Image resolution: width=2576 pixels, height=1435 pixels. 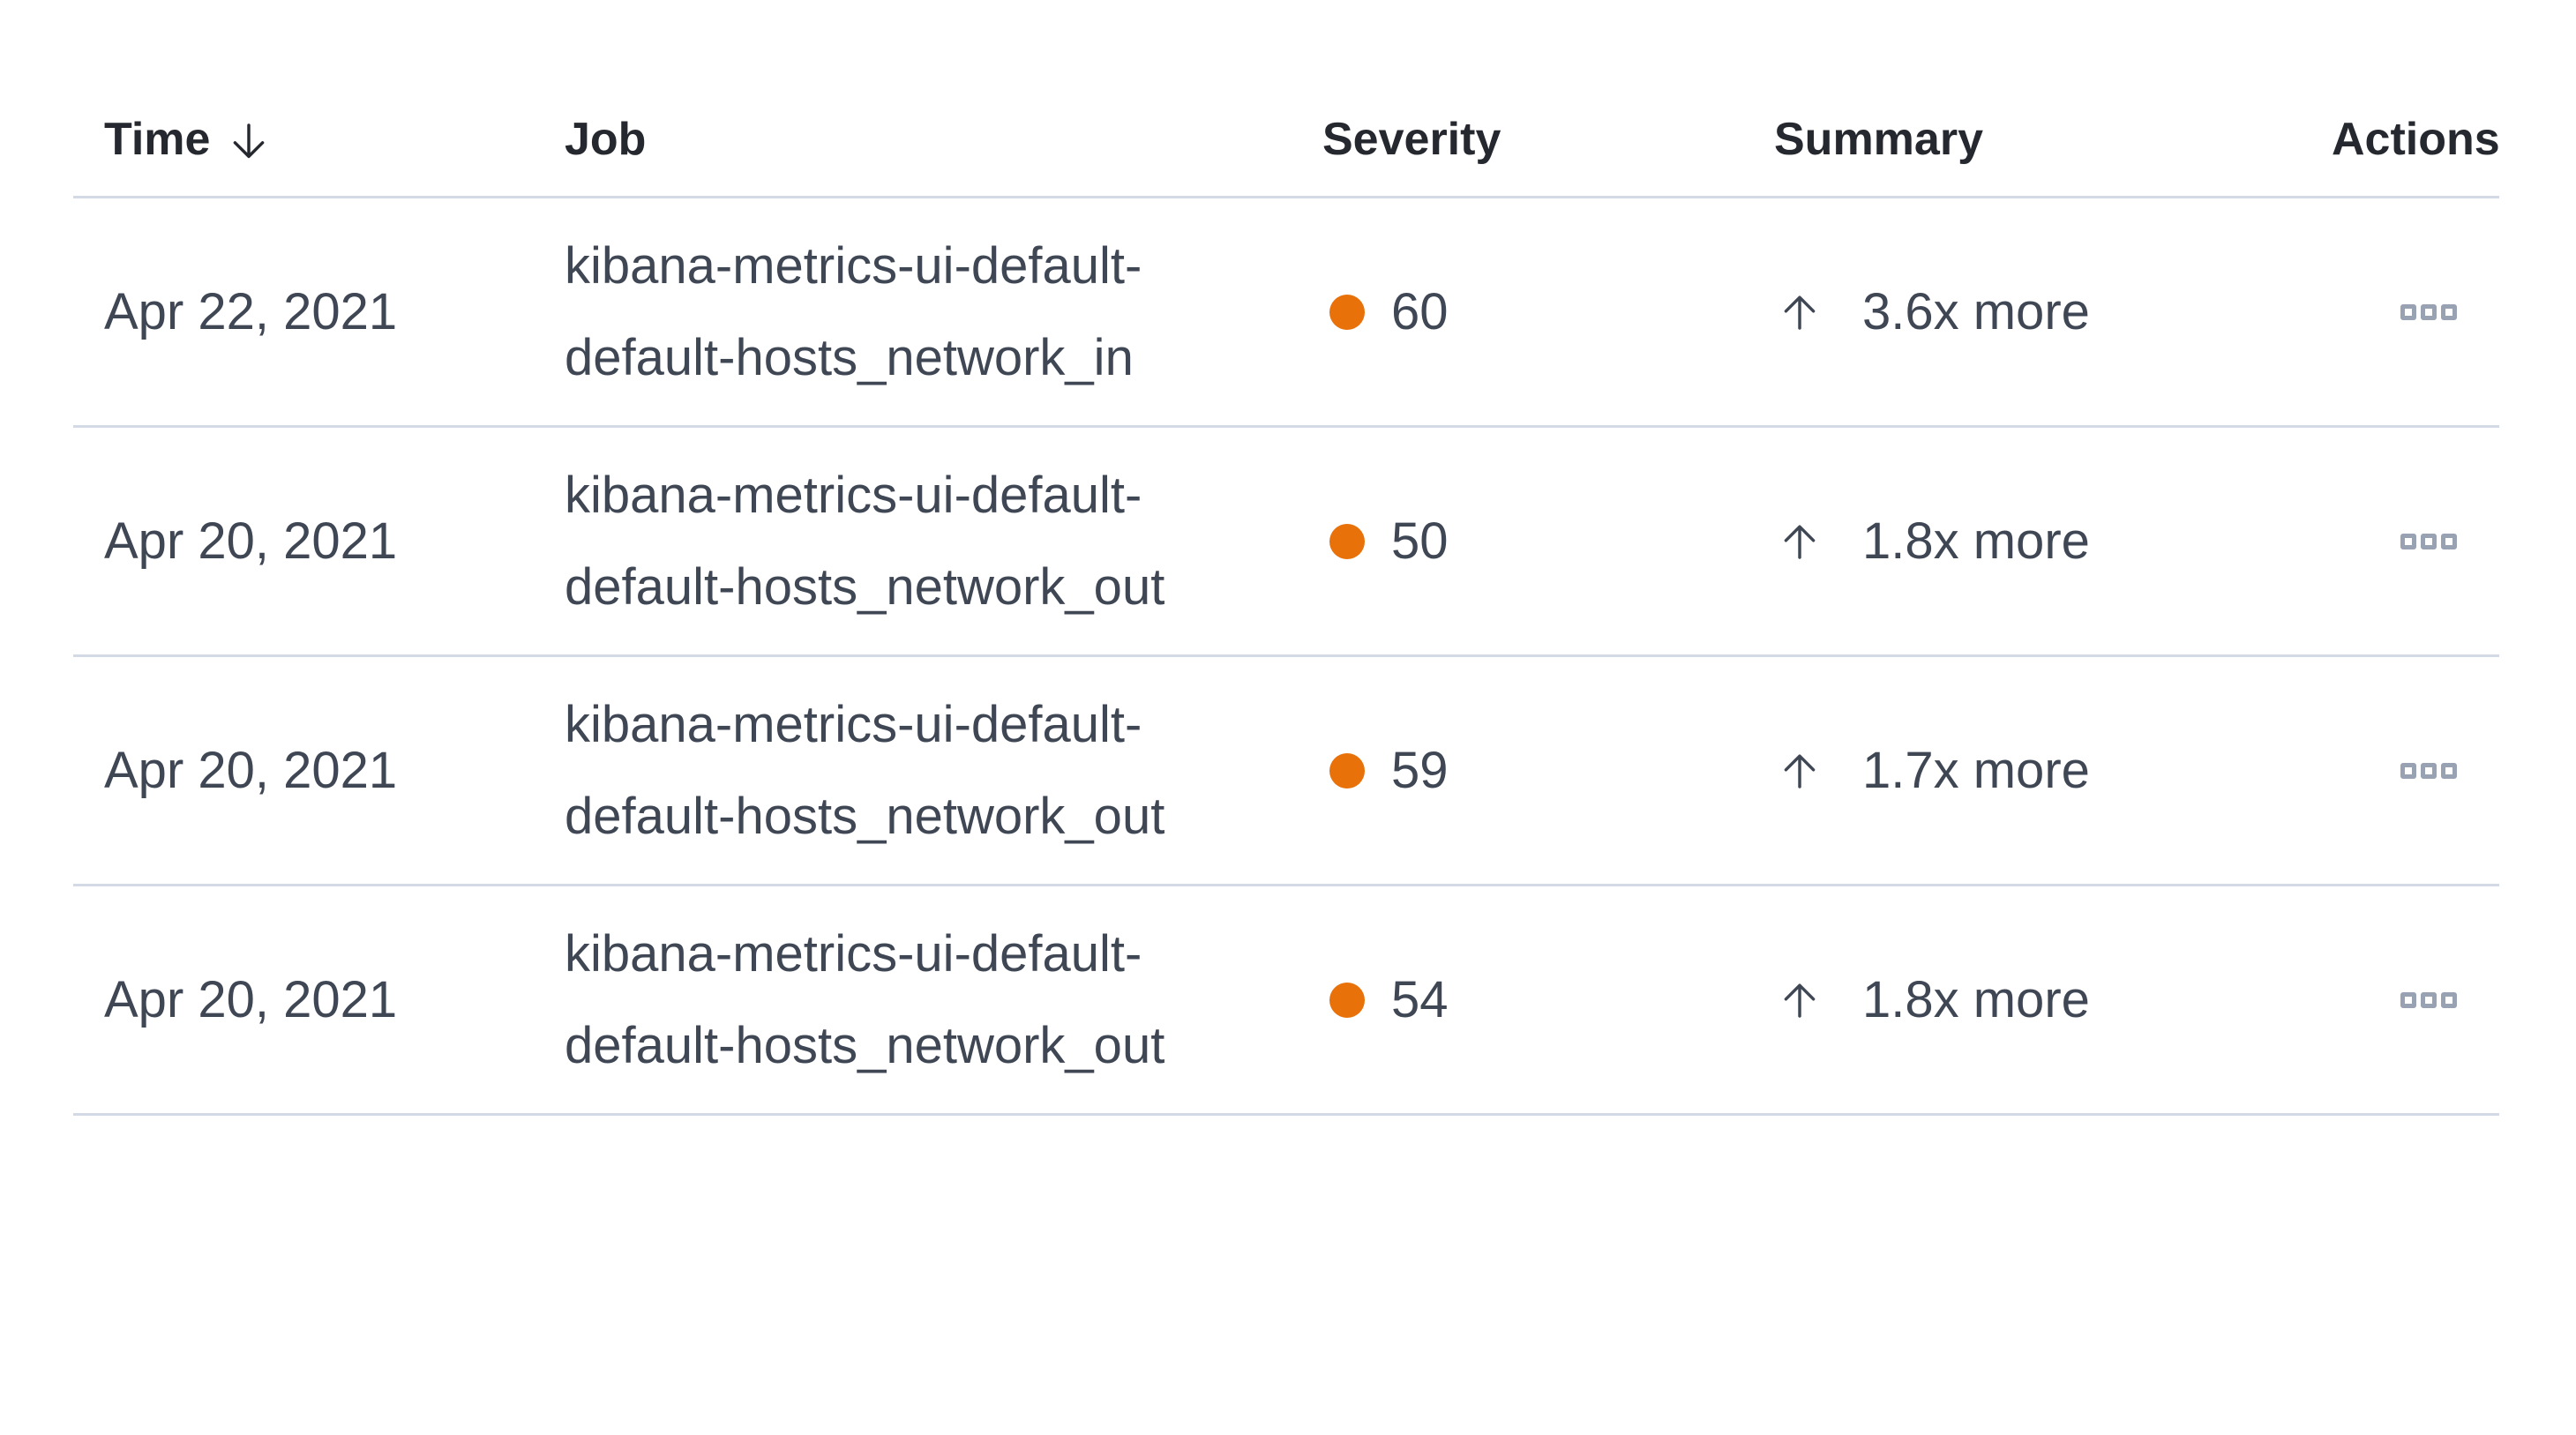 I want to click on anomaly-time: Apr 22, 2021, so click(x=251, y=311).